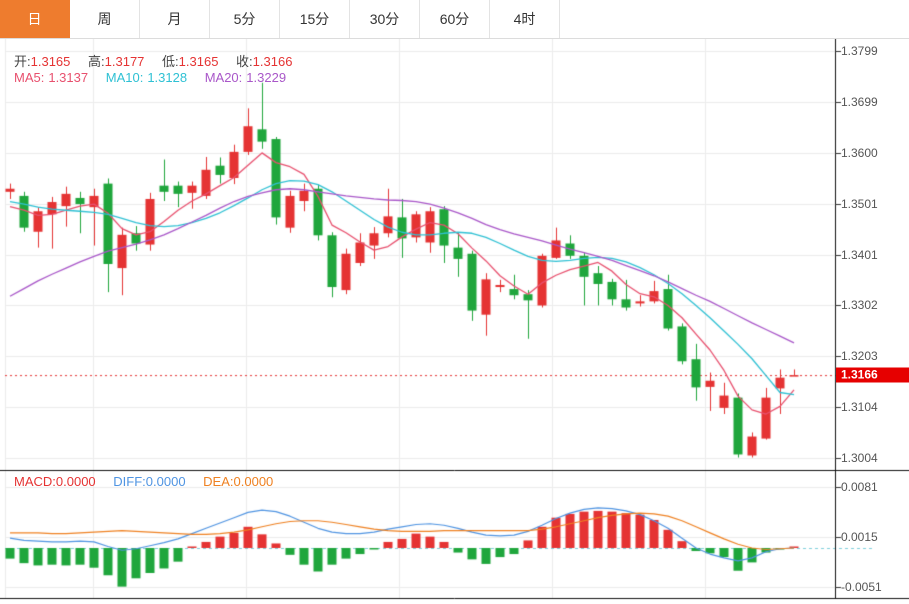  What do you see at coordinates (859, 458) in the screenshot?
I see `price-axis-label: 1.3004` at bounding box center [859, 458].